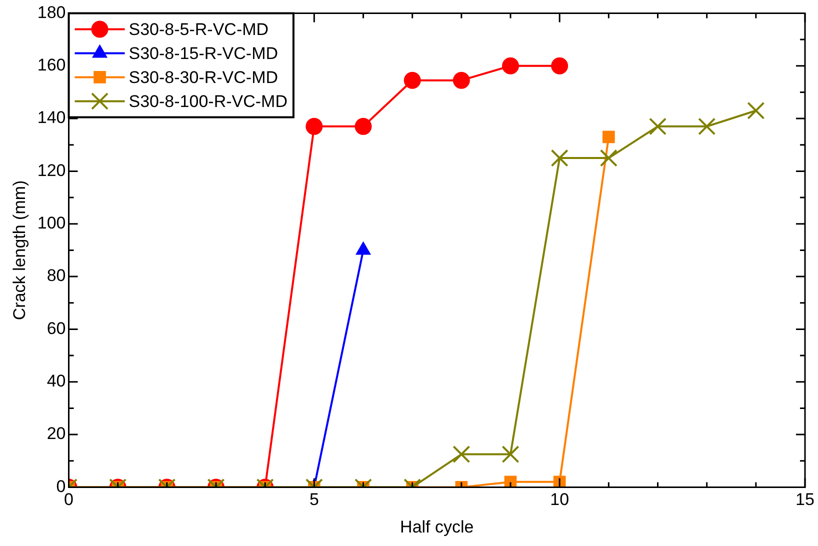 This screenshot has width=818, height=546. Describe the element at coordinates (437, 526) in the screenshot. I see `x-axis-title: Half cycle` at that location.